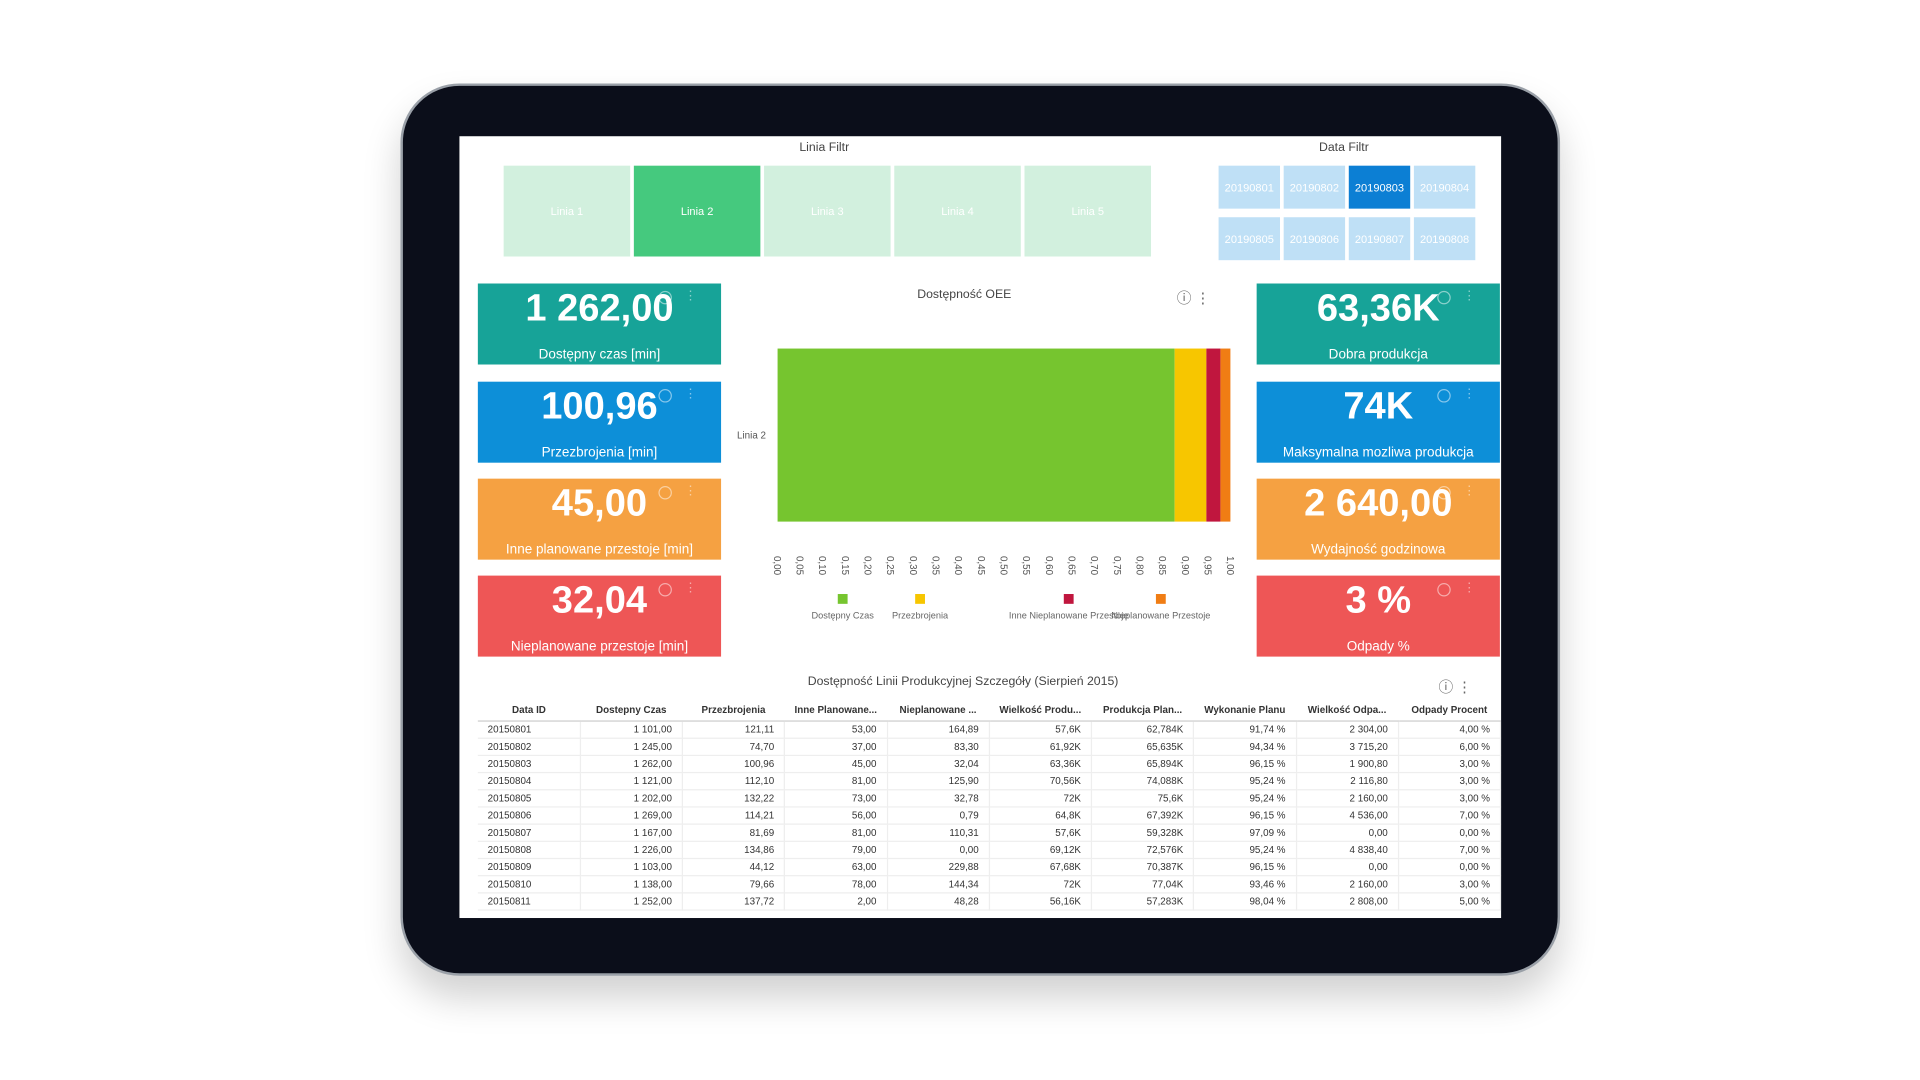 This screenshot has height=1080, width=1920. Describe the element at coordinates (734, 781) in the screenshot. I see `table-cell: 112,10` at that location.